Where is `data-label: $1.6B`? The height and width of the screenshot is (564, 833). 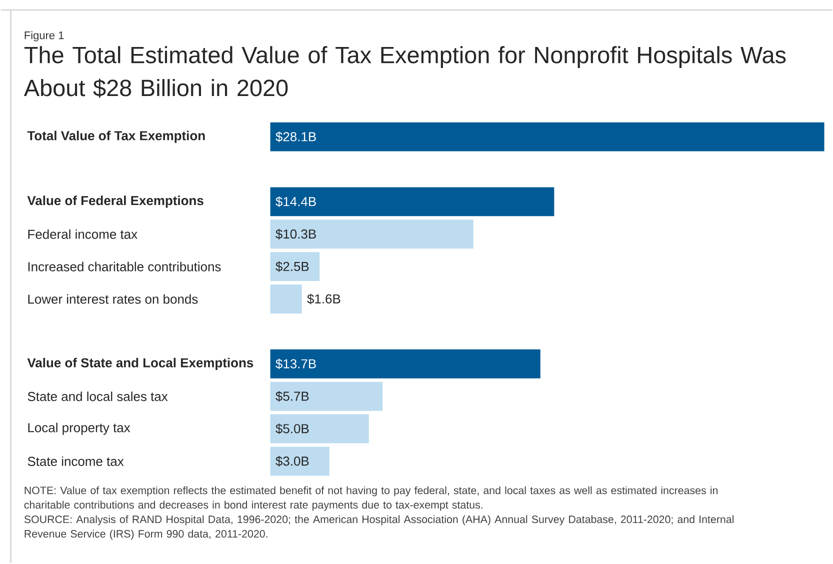 data-label: $1.6B is located at coordinates (323, 299).